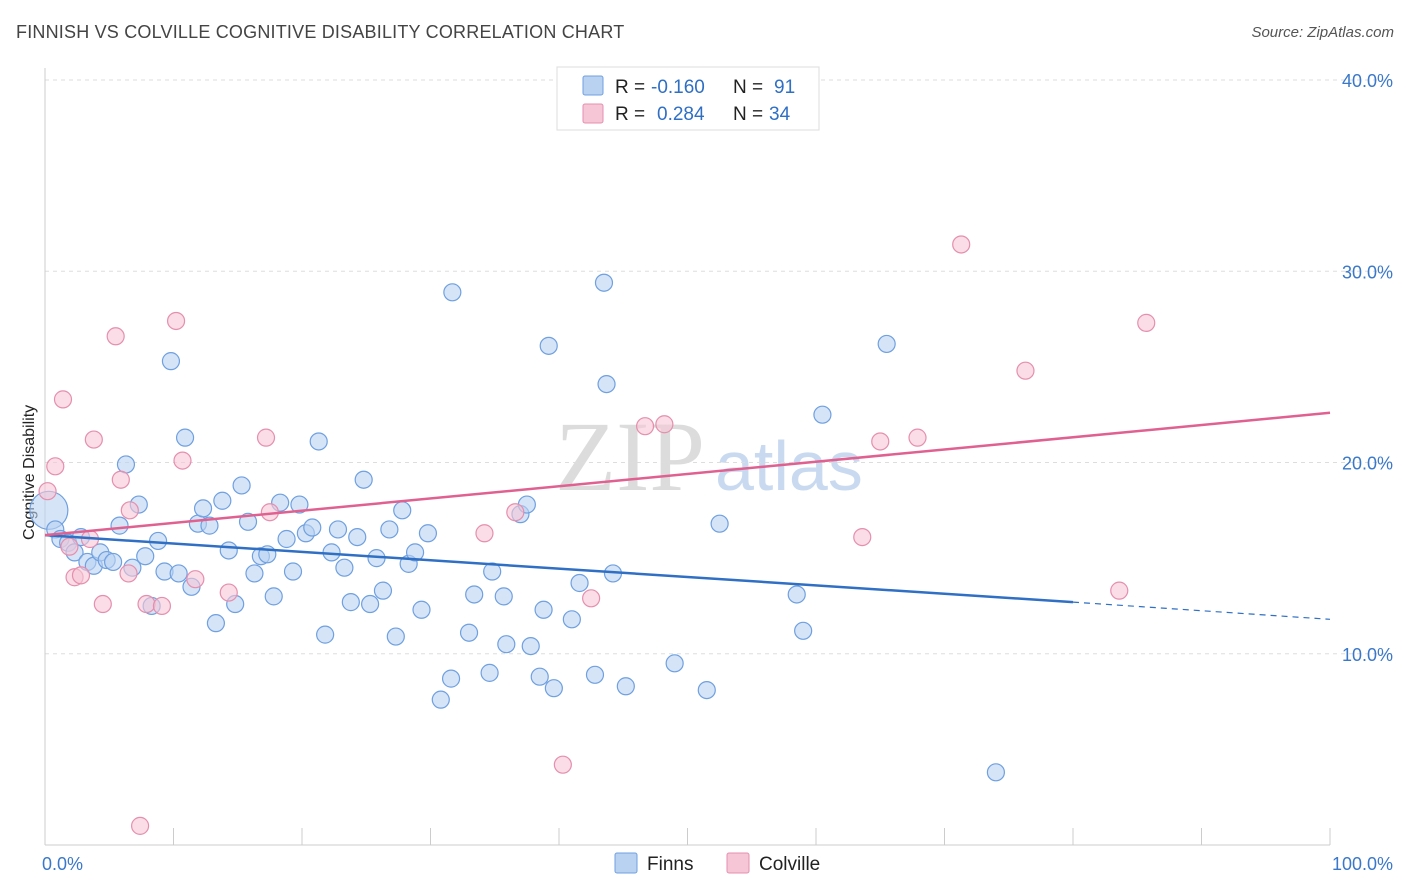  Describe the element at coordinates (559, 568) in the screenshot. I see `finns-trend-line` at that location.